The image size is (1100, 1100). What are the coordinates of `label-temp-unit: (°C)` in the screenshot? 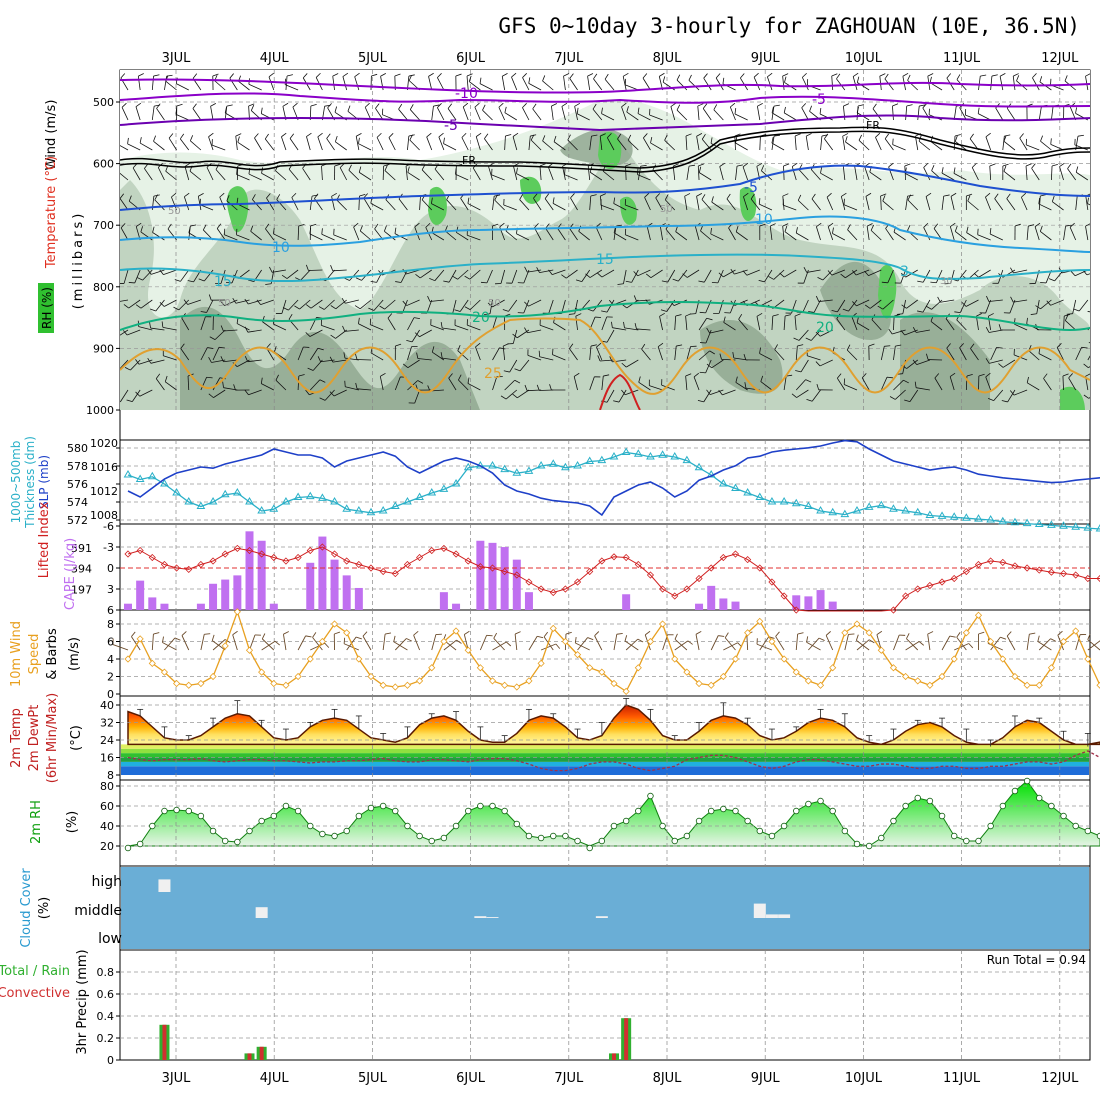 It's located at (76, 738).